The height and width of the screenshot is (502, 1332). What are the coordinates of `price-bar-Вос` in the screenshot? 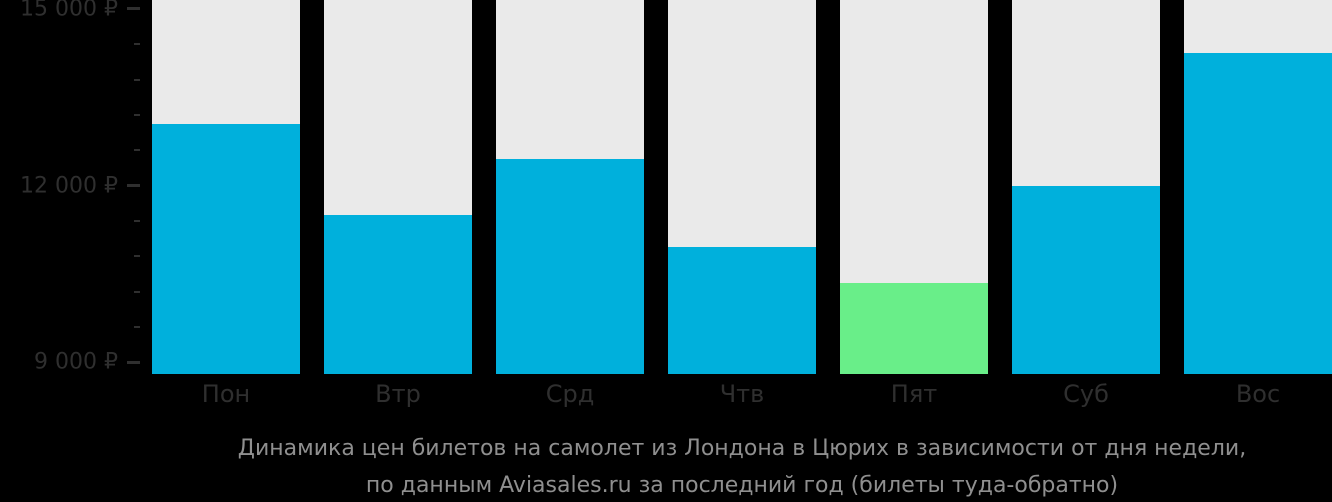 It's located at (1258, 213).